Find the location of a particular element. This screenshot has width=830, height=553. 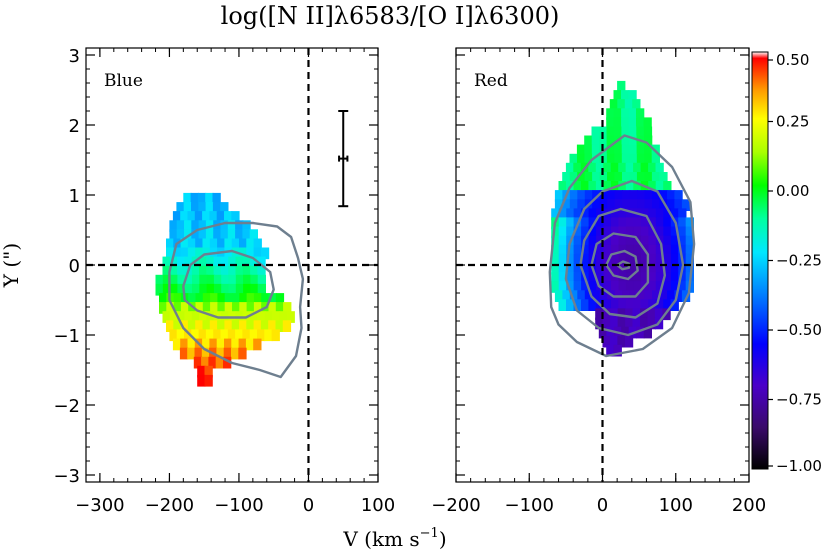

y-tick-label: 1 is located at coordinates (74, 196).